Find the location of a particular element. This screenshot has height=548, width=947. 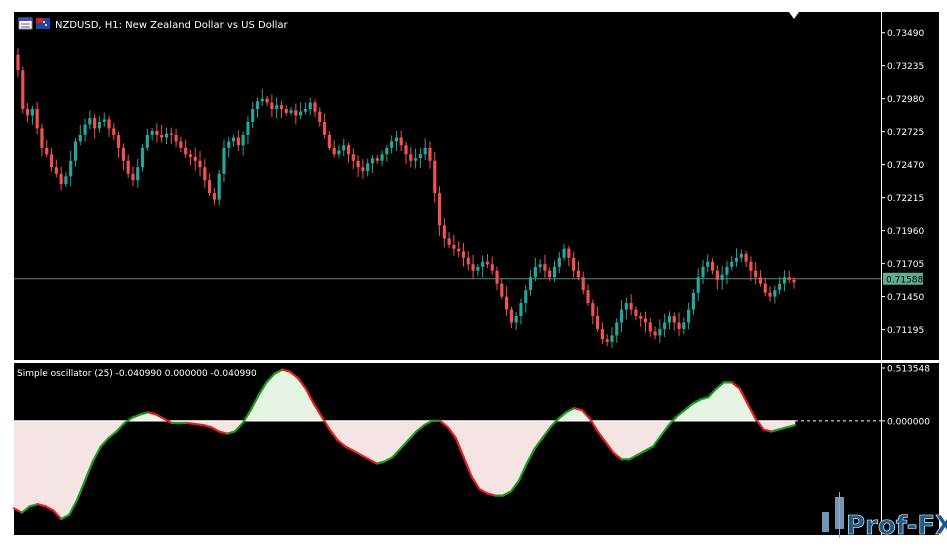

chart-window-icon is located at coordinates (25, 23).